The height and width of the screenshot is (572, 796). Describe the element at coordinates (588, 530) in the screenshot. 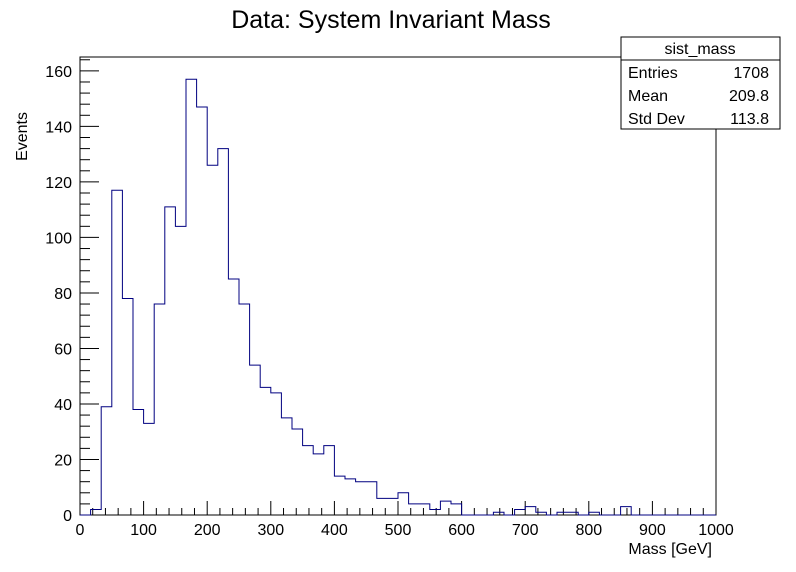

I see `x-tick-label: 800` at that location.